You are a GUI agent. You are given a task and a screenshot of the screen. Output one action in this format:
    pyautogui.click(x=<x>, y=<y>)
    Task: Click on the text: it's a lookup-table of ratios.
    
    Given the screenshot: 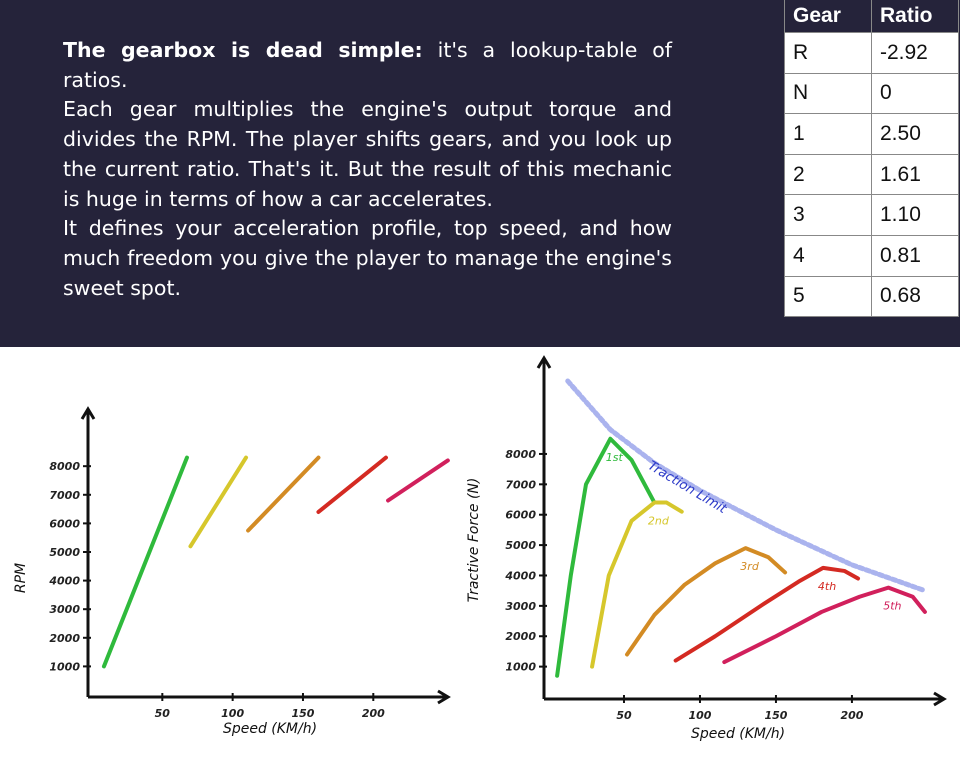 What is the action you would take?
    pyautogui.click(x=367, y=65)
    